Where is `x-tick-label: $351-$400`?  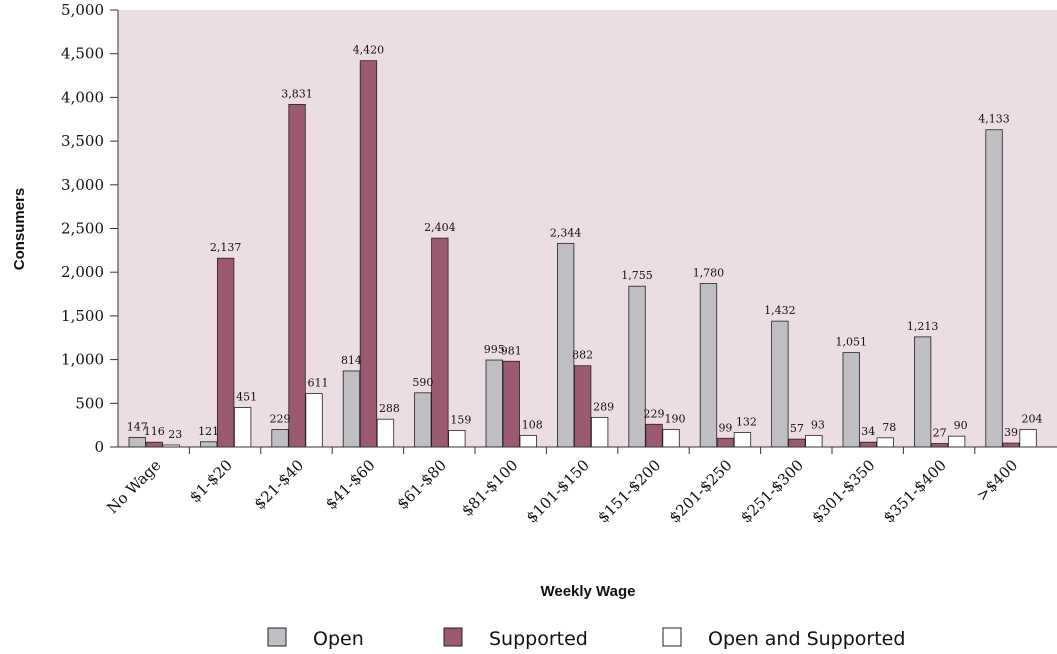 x-tick-label: $351-$400 is located at coordinates (915, 491).